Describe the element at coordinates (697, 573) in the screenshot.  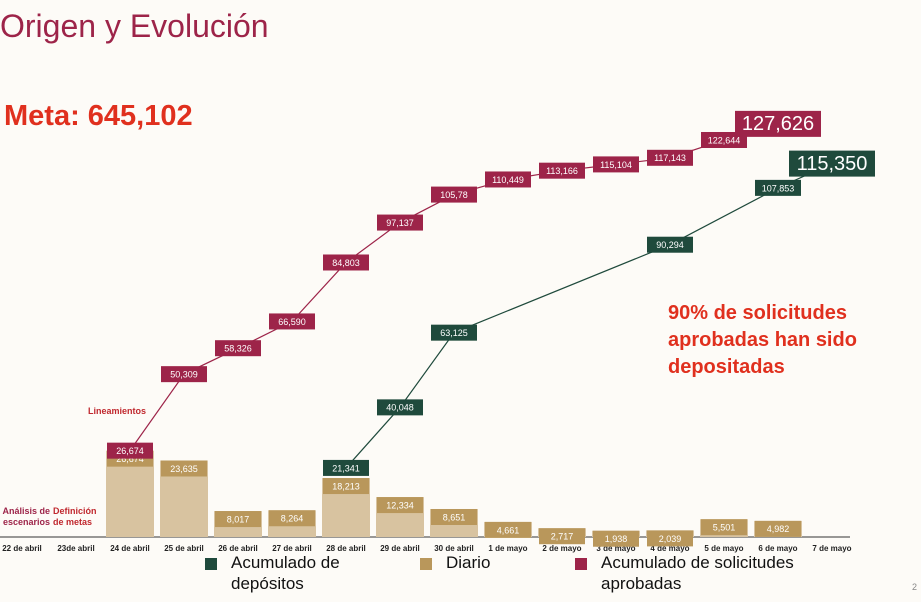
I see `legend-label: Acumulado de solicitudes aprobadas` at that location.